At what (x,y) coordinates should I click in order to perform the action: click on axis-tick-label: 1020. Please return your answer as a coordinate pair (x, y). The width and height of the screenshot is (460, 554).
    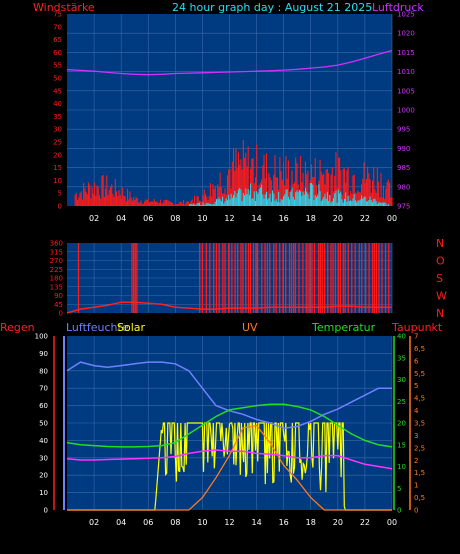
    Looking at the image, I should click on (406, 34).